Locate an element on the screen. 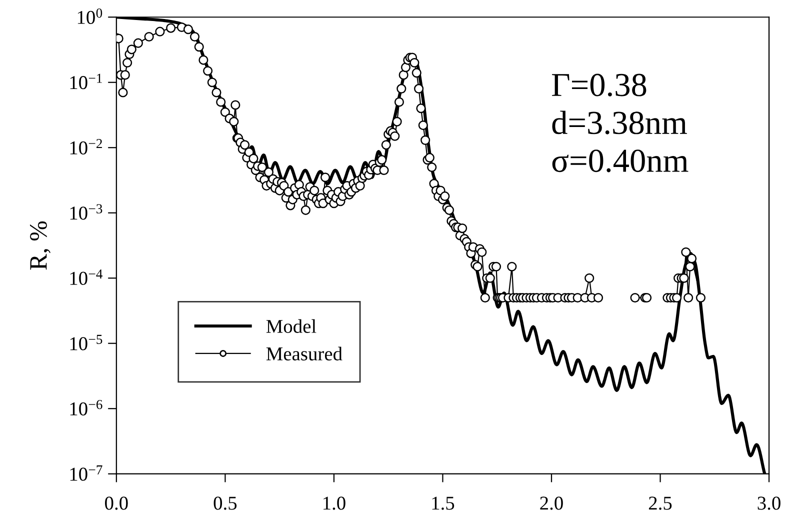 Image resolution: width=792 pixels, height=519 pixels. y-tick-label: 10$^{−4}$ is located at coordinates (86, 277).